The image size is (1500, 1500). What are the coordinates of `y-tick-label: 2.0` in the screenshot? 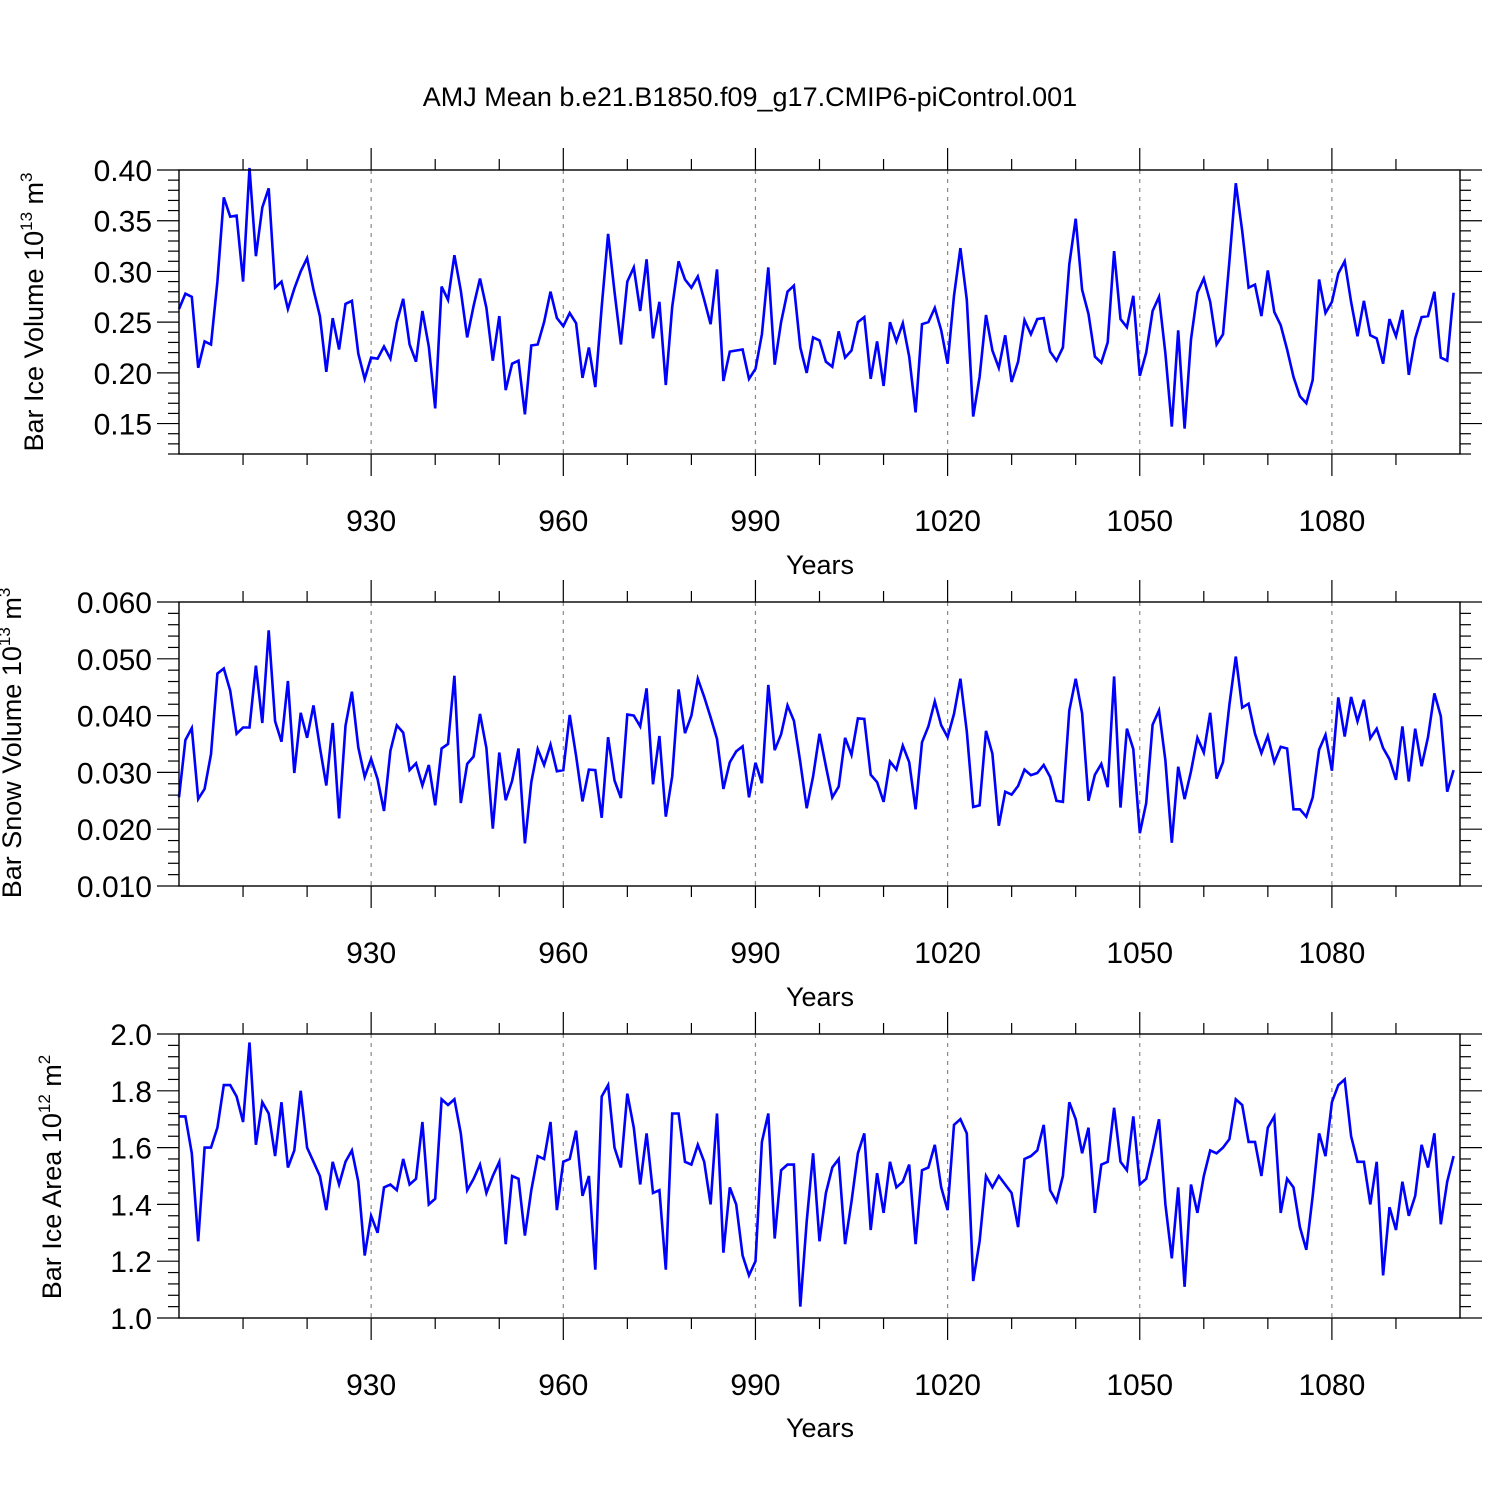 It's located at (131, 1035).